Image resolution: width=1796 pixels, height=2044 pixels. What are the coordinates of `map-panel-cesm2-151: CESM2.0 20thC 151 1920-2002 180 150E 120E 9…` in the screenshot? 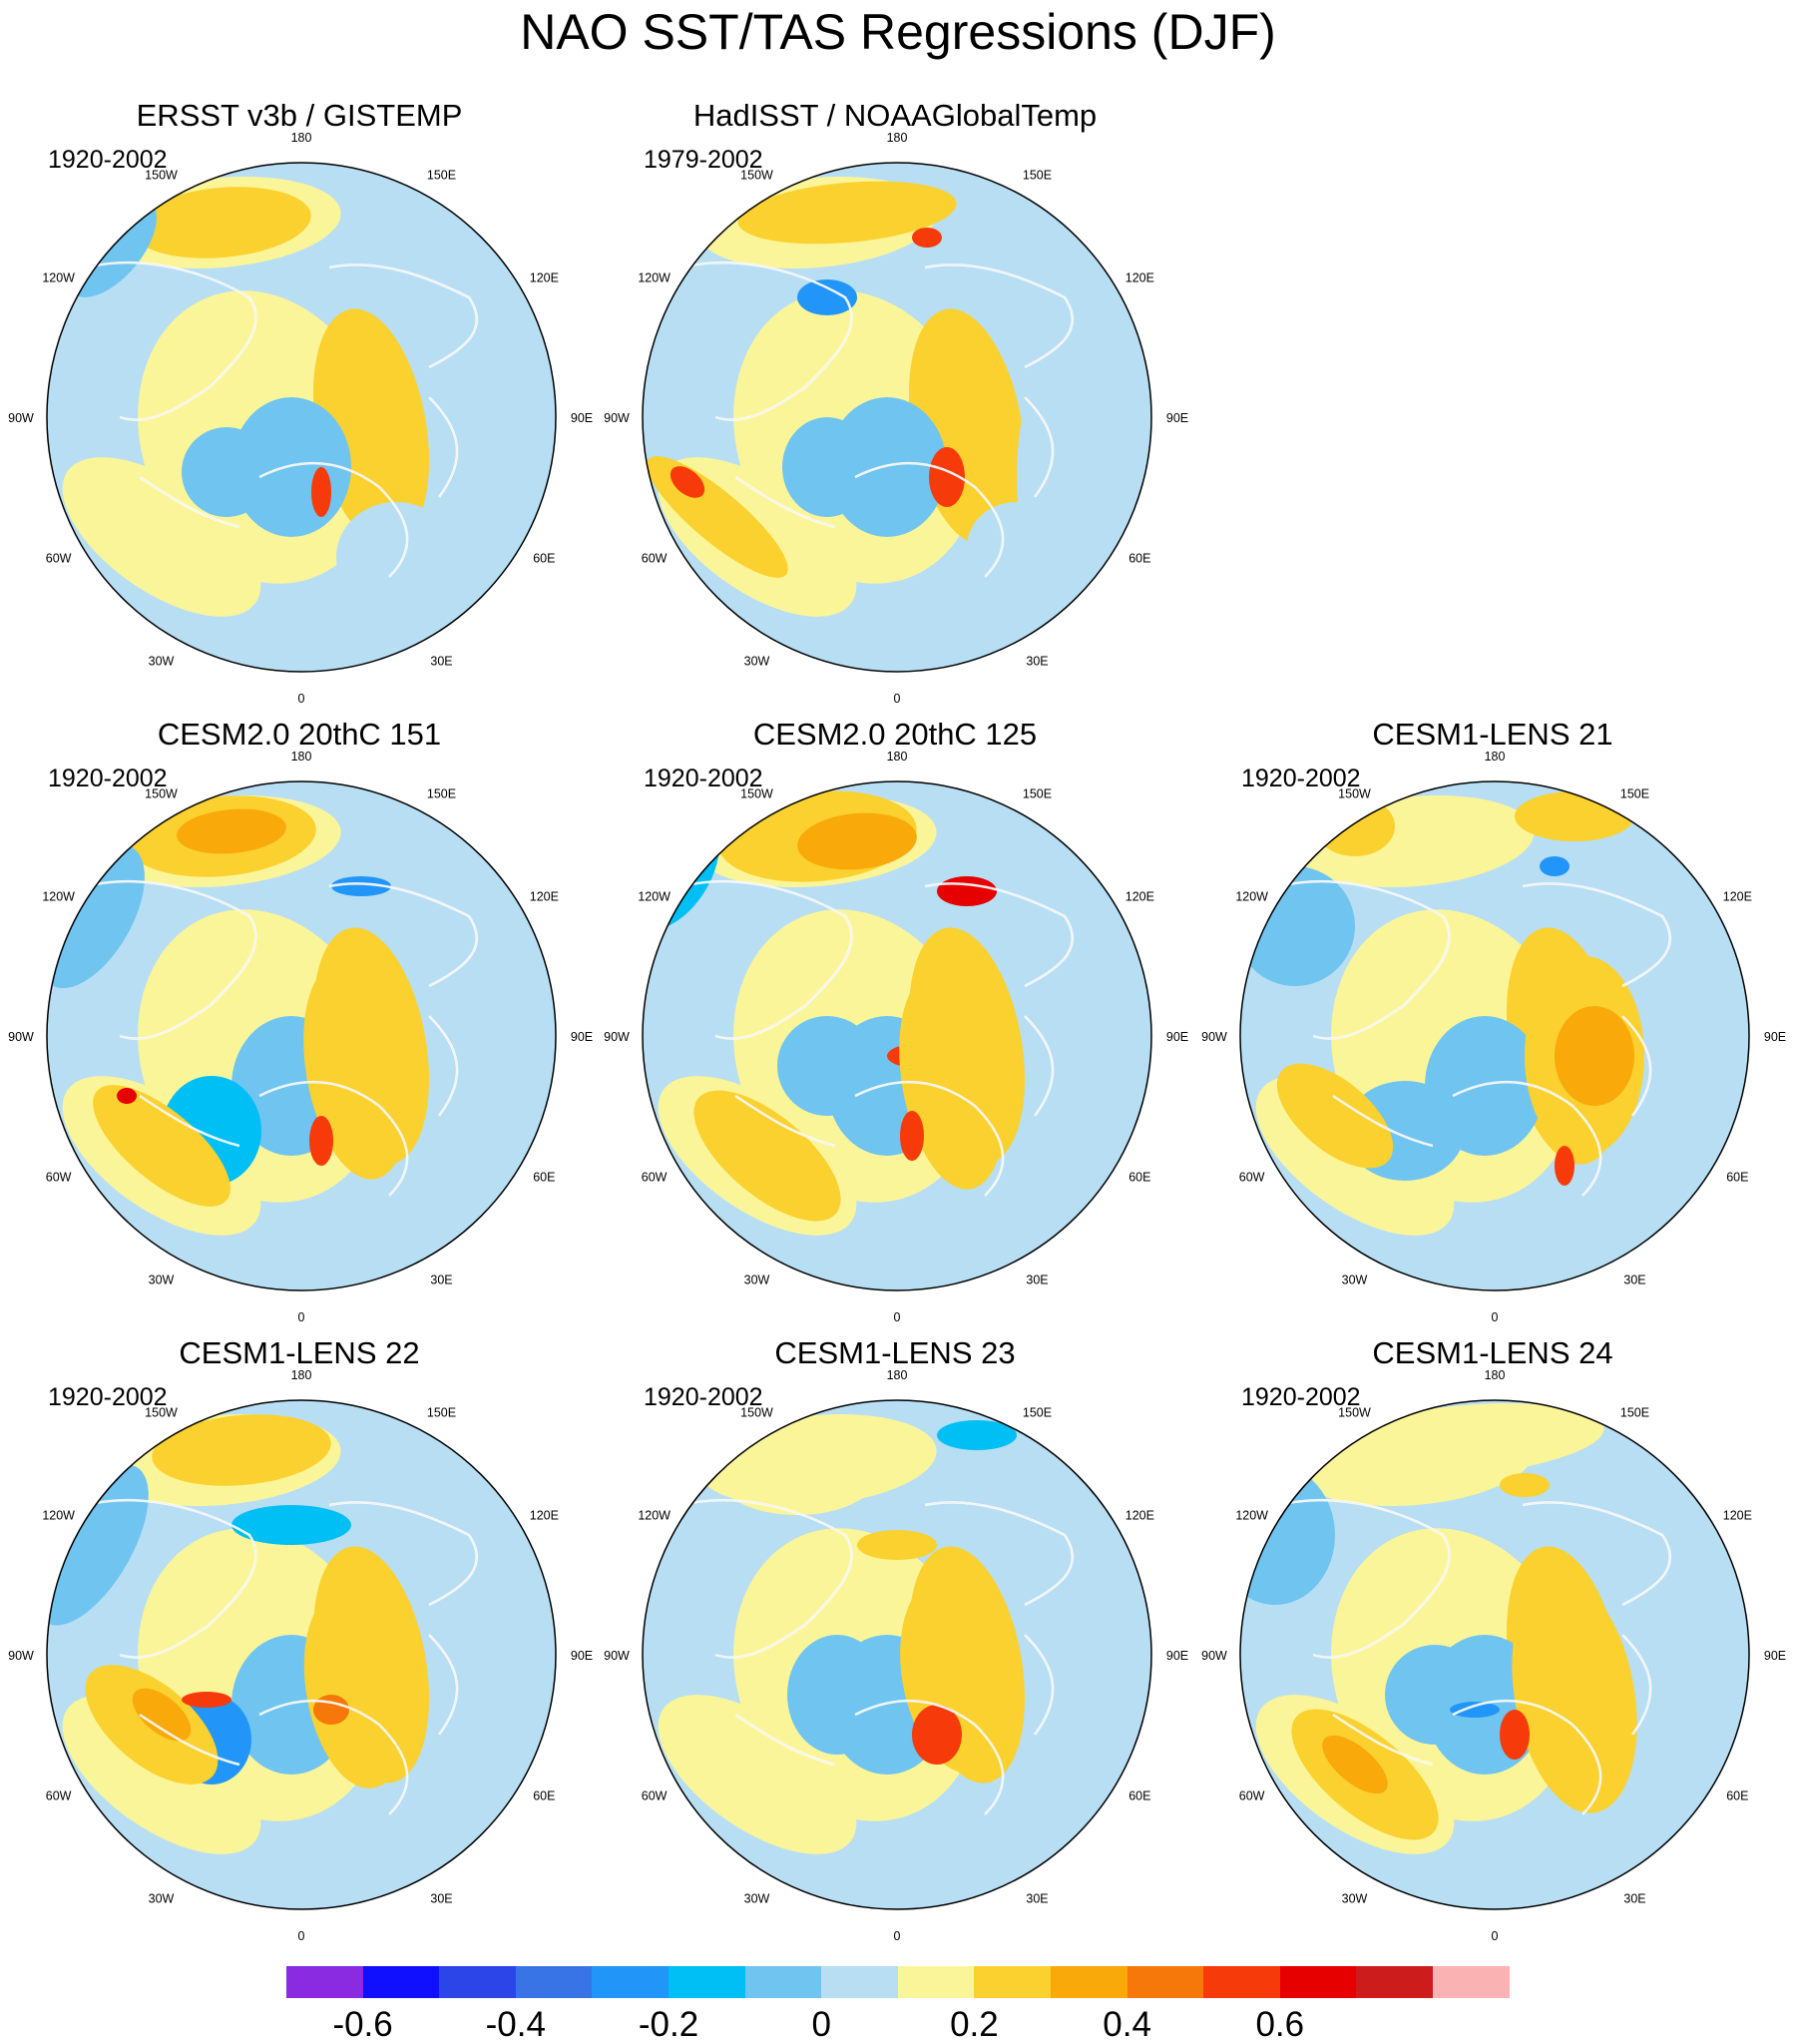 It's located at (299, 1026).